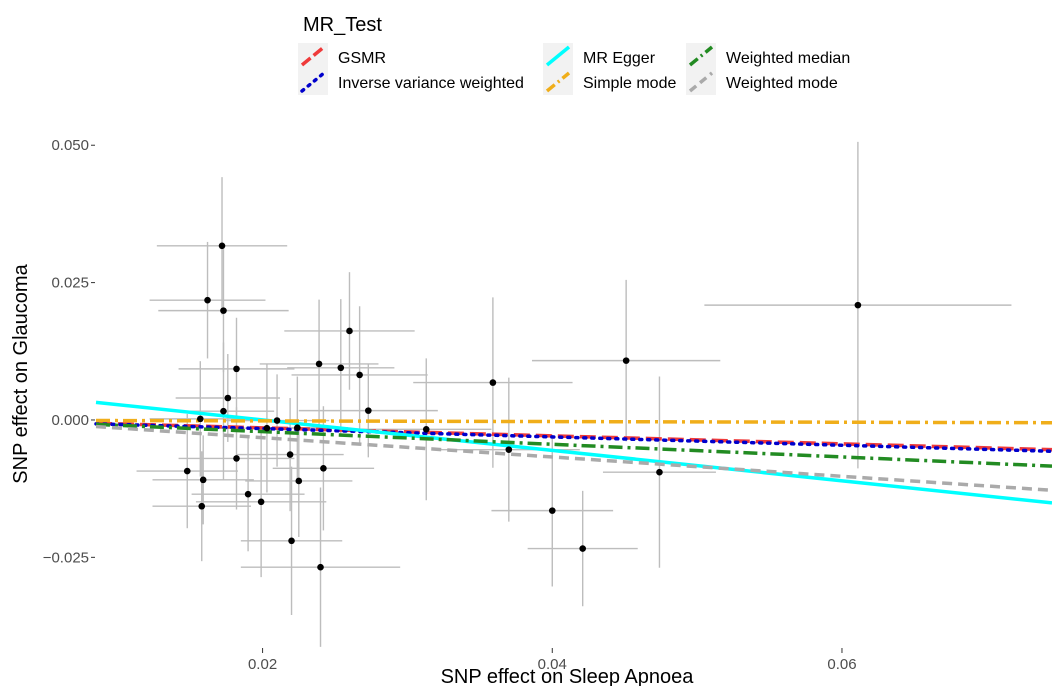  Describe the element at coordinates (701, 82) in the screenshot. I see `legend-key-weighted-mode` at that location.